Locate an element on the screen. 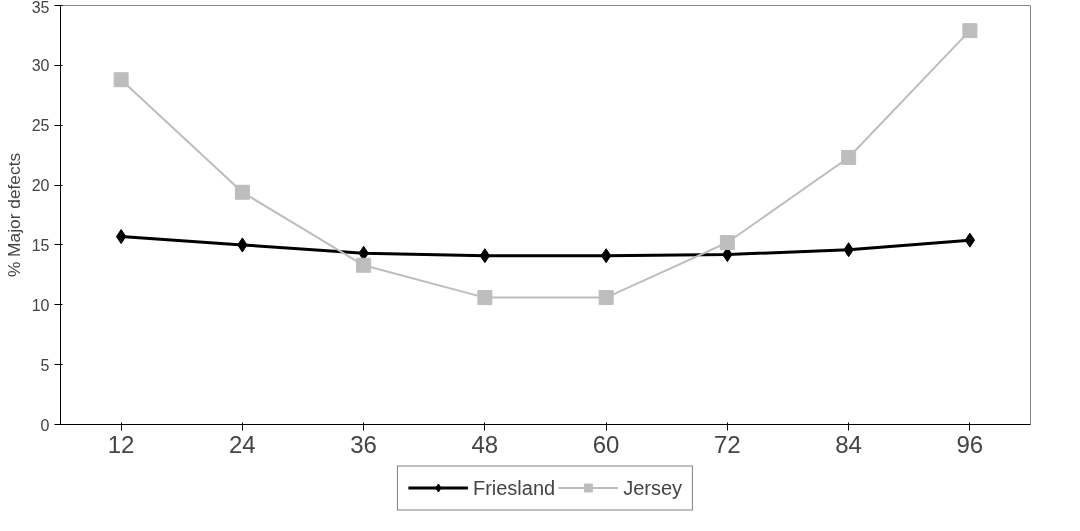  y-tick-label: 30 is located at coordinates (40, 66).